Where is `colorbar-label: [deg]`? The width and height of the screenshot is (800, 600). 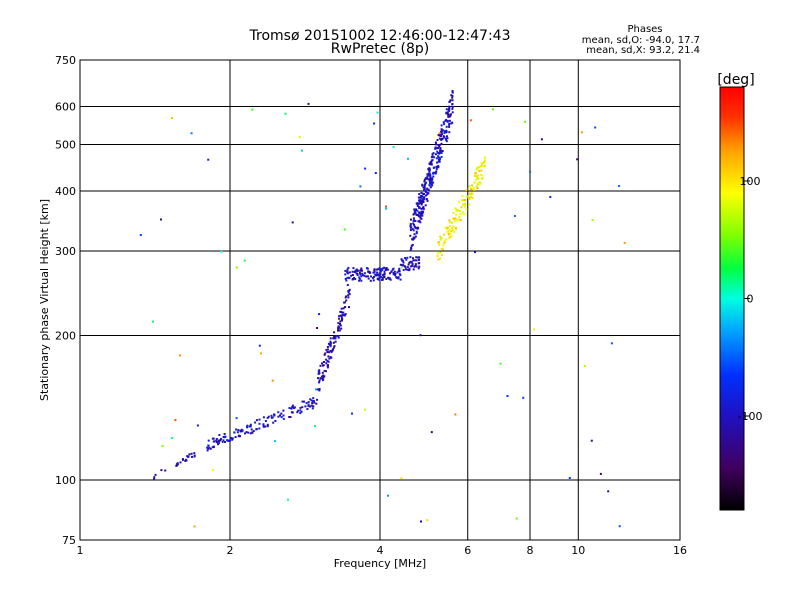 colorbar-label: [deg] is located at coordinates (735, 80).